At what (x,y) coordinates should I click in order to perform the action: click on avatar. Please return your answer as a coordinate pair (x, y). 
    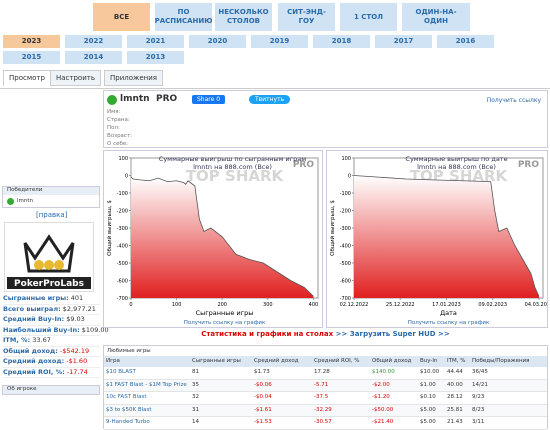
    Looking at the image, I should click on (112, 100).